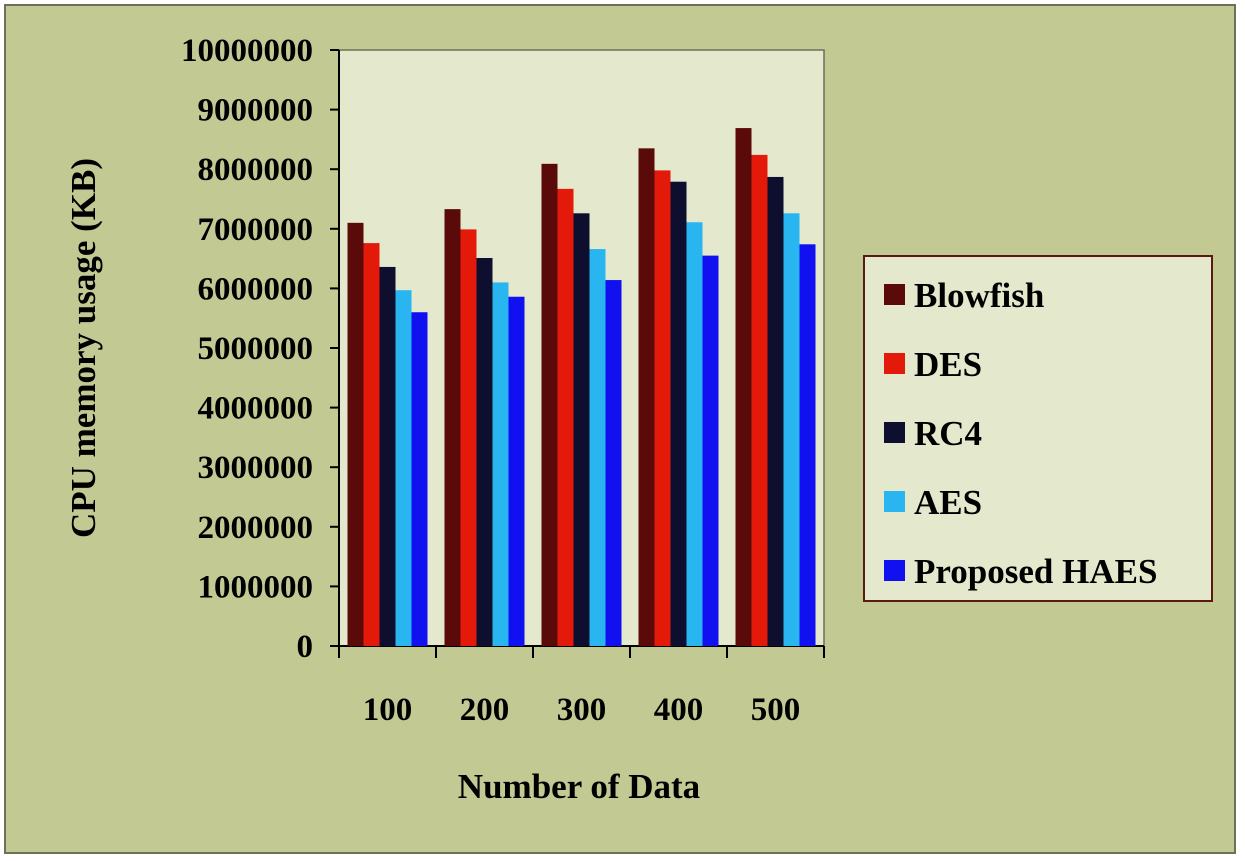  What do you see at coordinates (256, 528) in the screenshot?
I see `y-tick-label: 2000000` at bounding box center [256, 528].